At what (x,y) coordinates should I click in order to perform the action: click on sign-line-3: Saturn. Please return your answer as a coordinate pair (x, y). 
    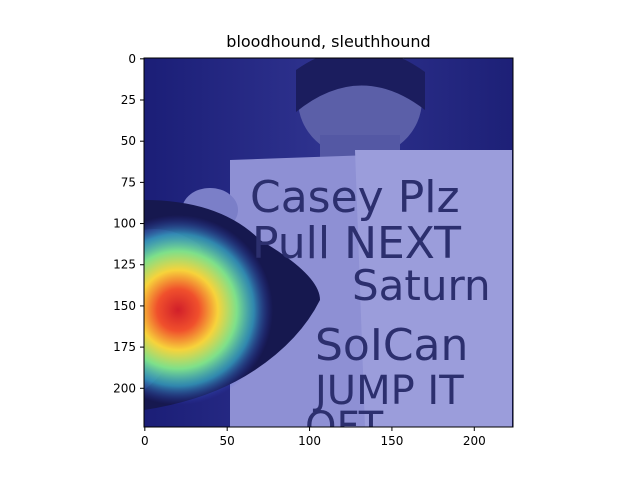
    Looking at the image, I should click on (421, 285).